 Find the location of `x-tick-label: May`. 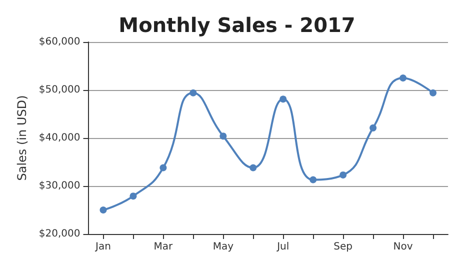

x-tick-label: May is located at coordinates (223, 247).